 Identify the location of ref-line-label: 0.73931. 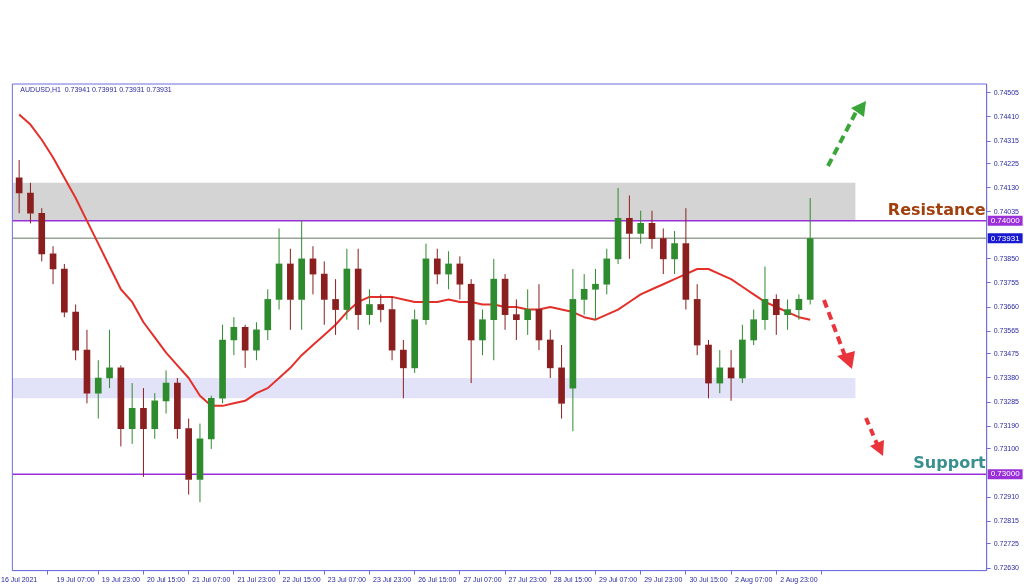
(1005, 238).